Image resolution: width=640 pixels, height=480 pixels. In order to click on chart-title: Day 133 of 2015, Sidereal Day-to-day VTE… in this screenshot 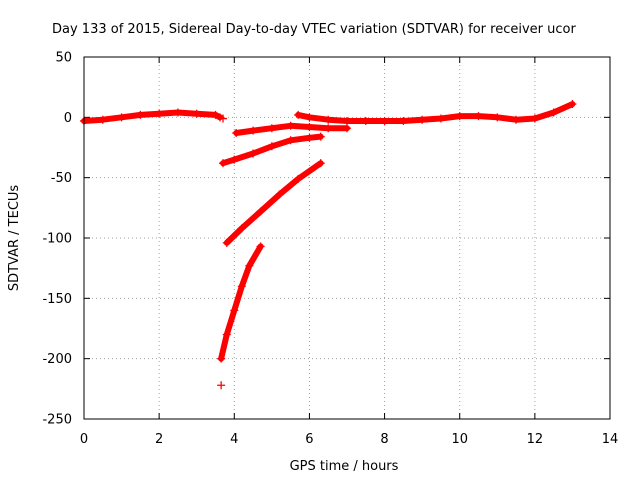, I will do `click(314, 29)`.